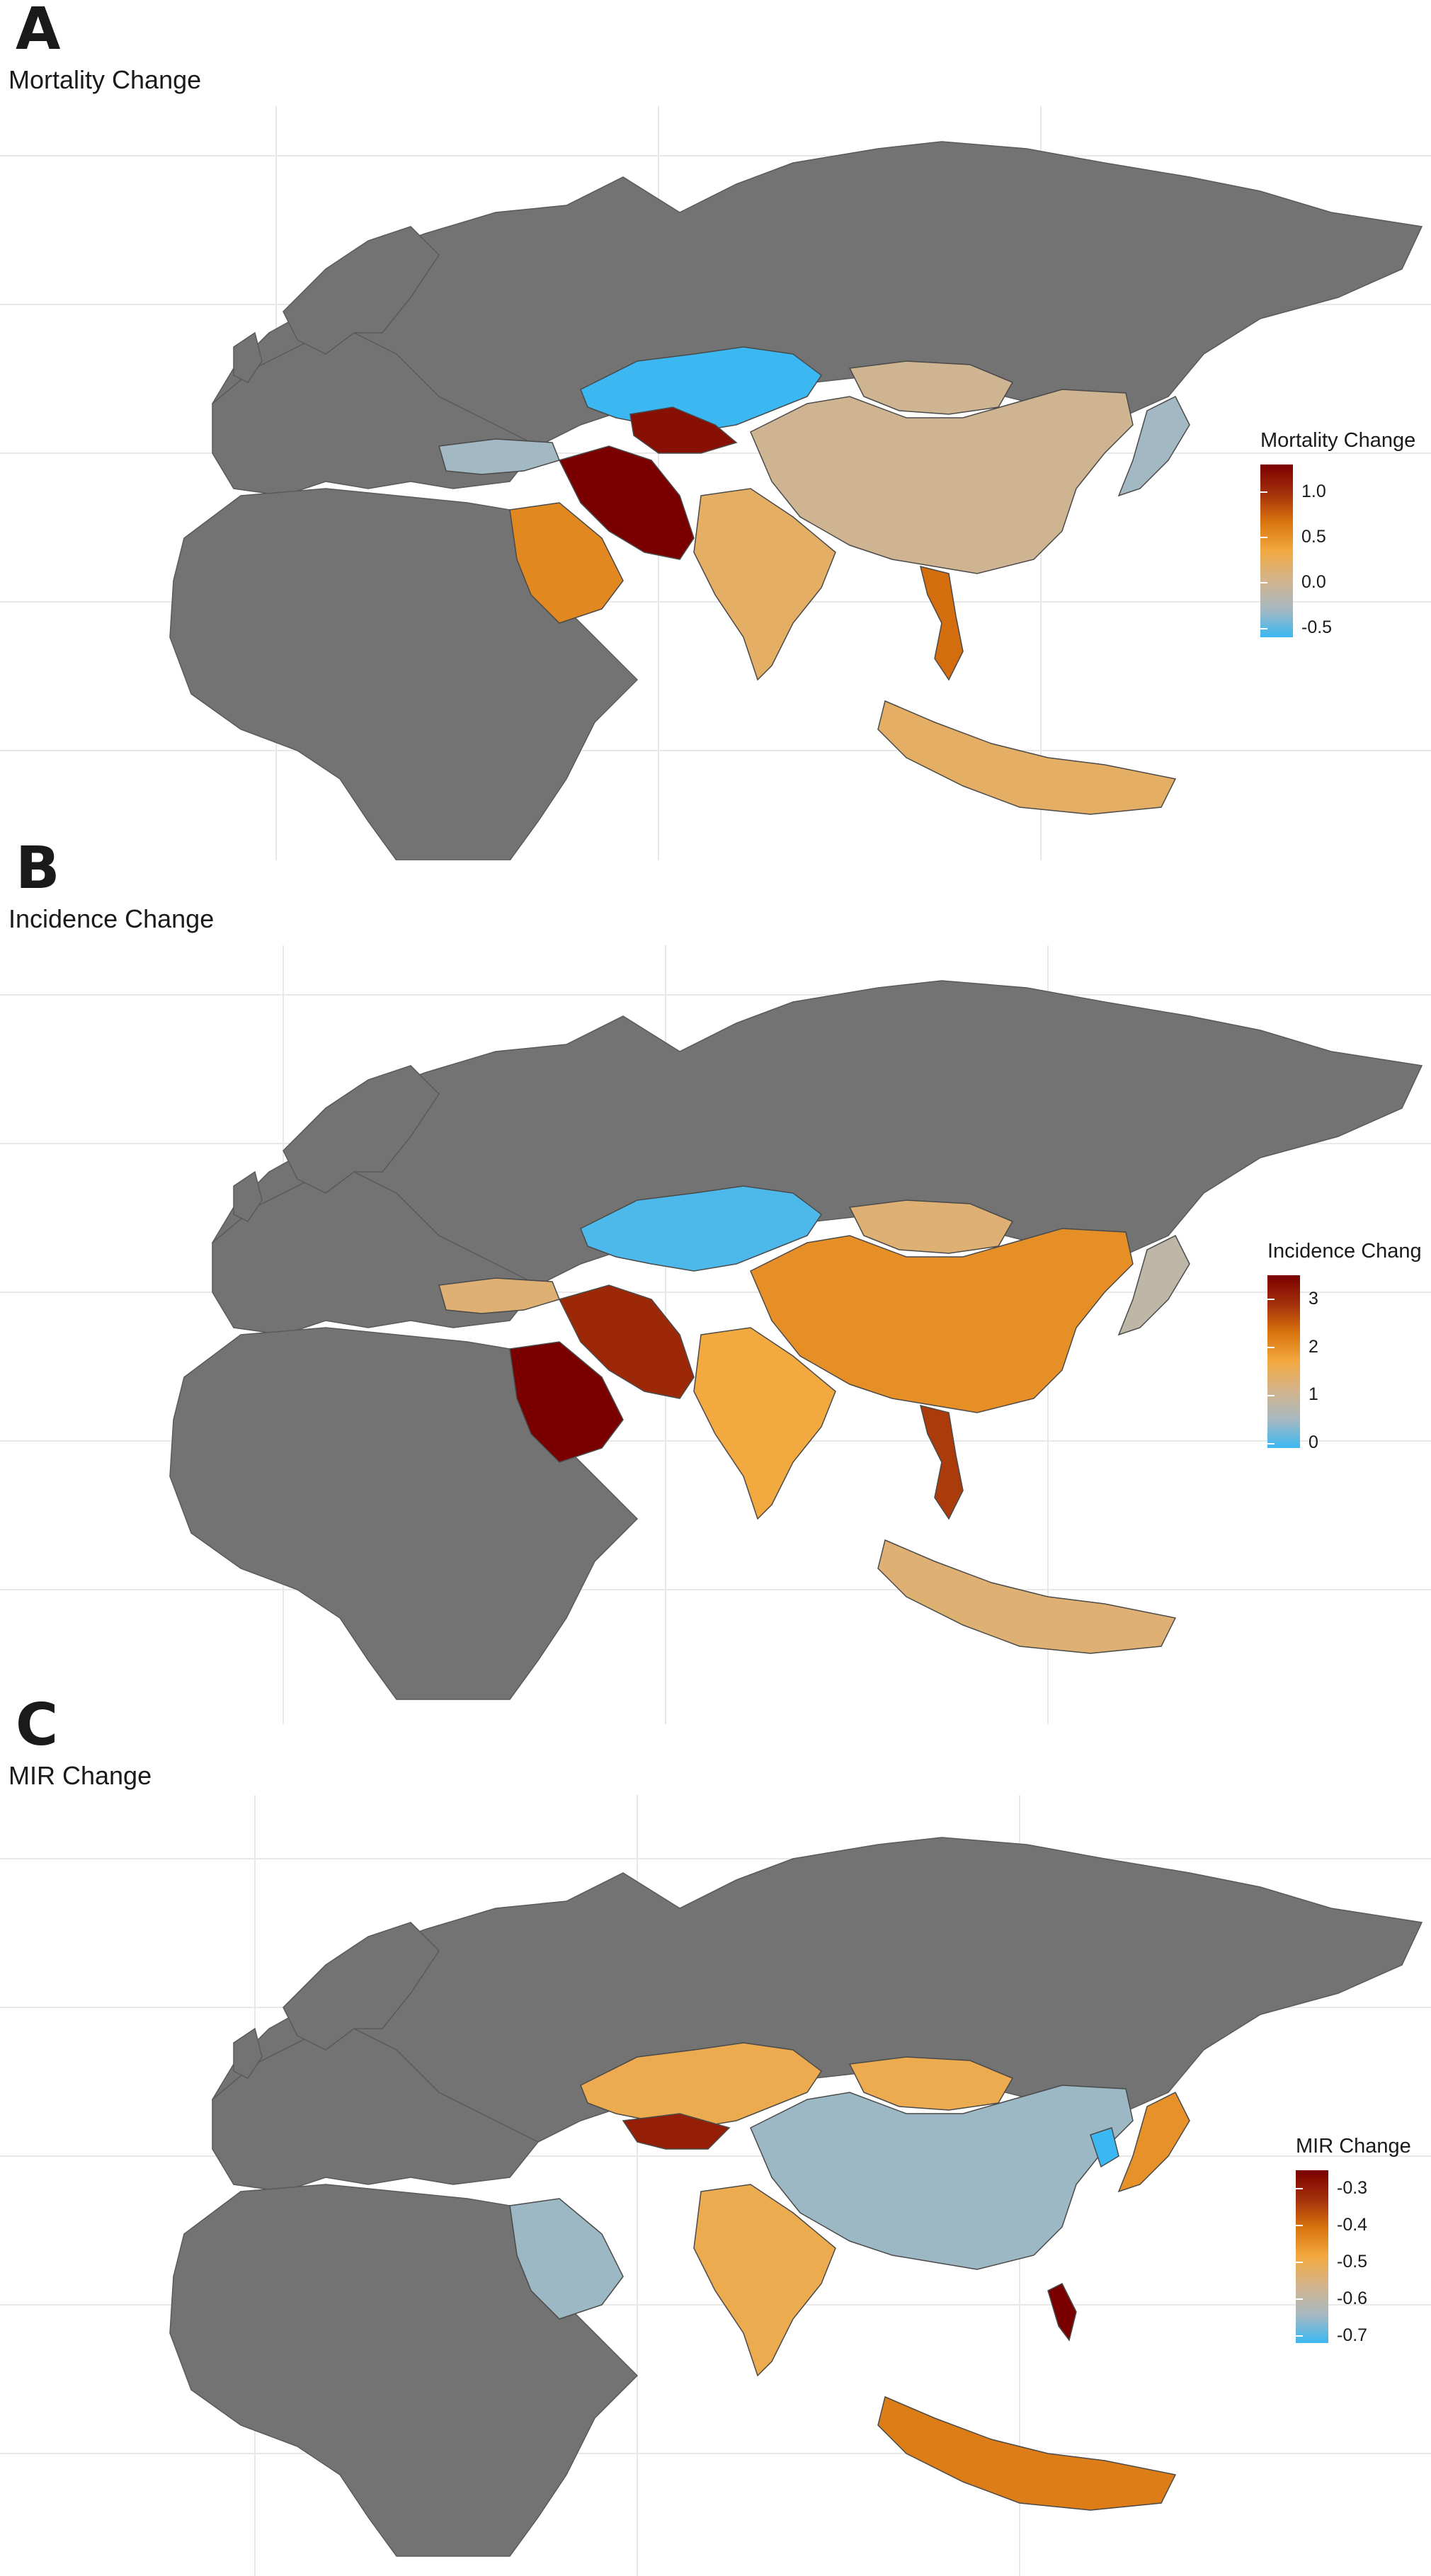 The height and width of the screenshot is (2576, 1431). I want to click on panel-title: MIR Change, so click(80, 1775).